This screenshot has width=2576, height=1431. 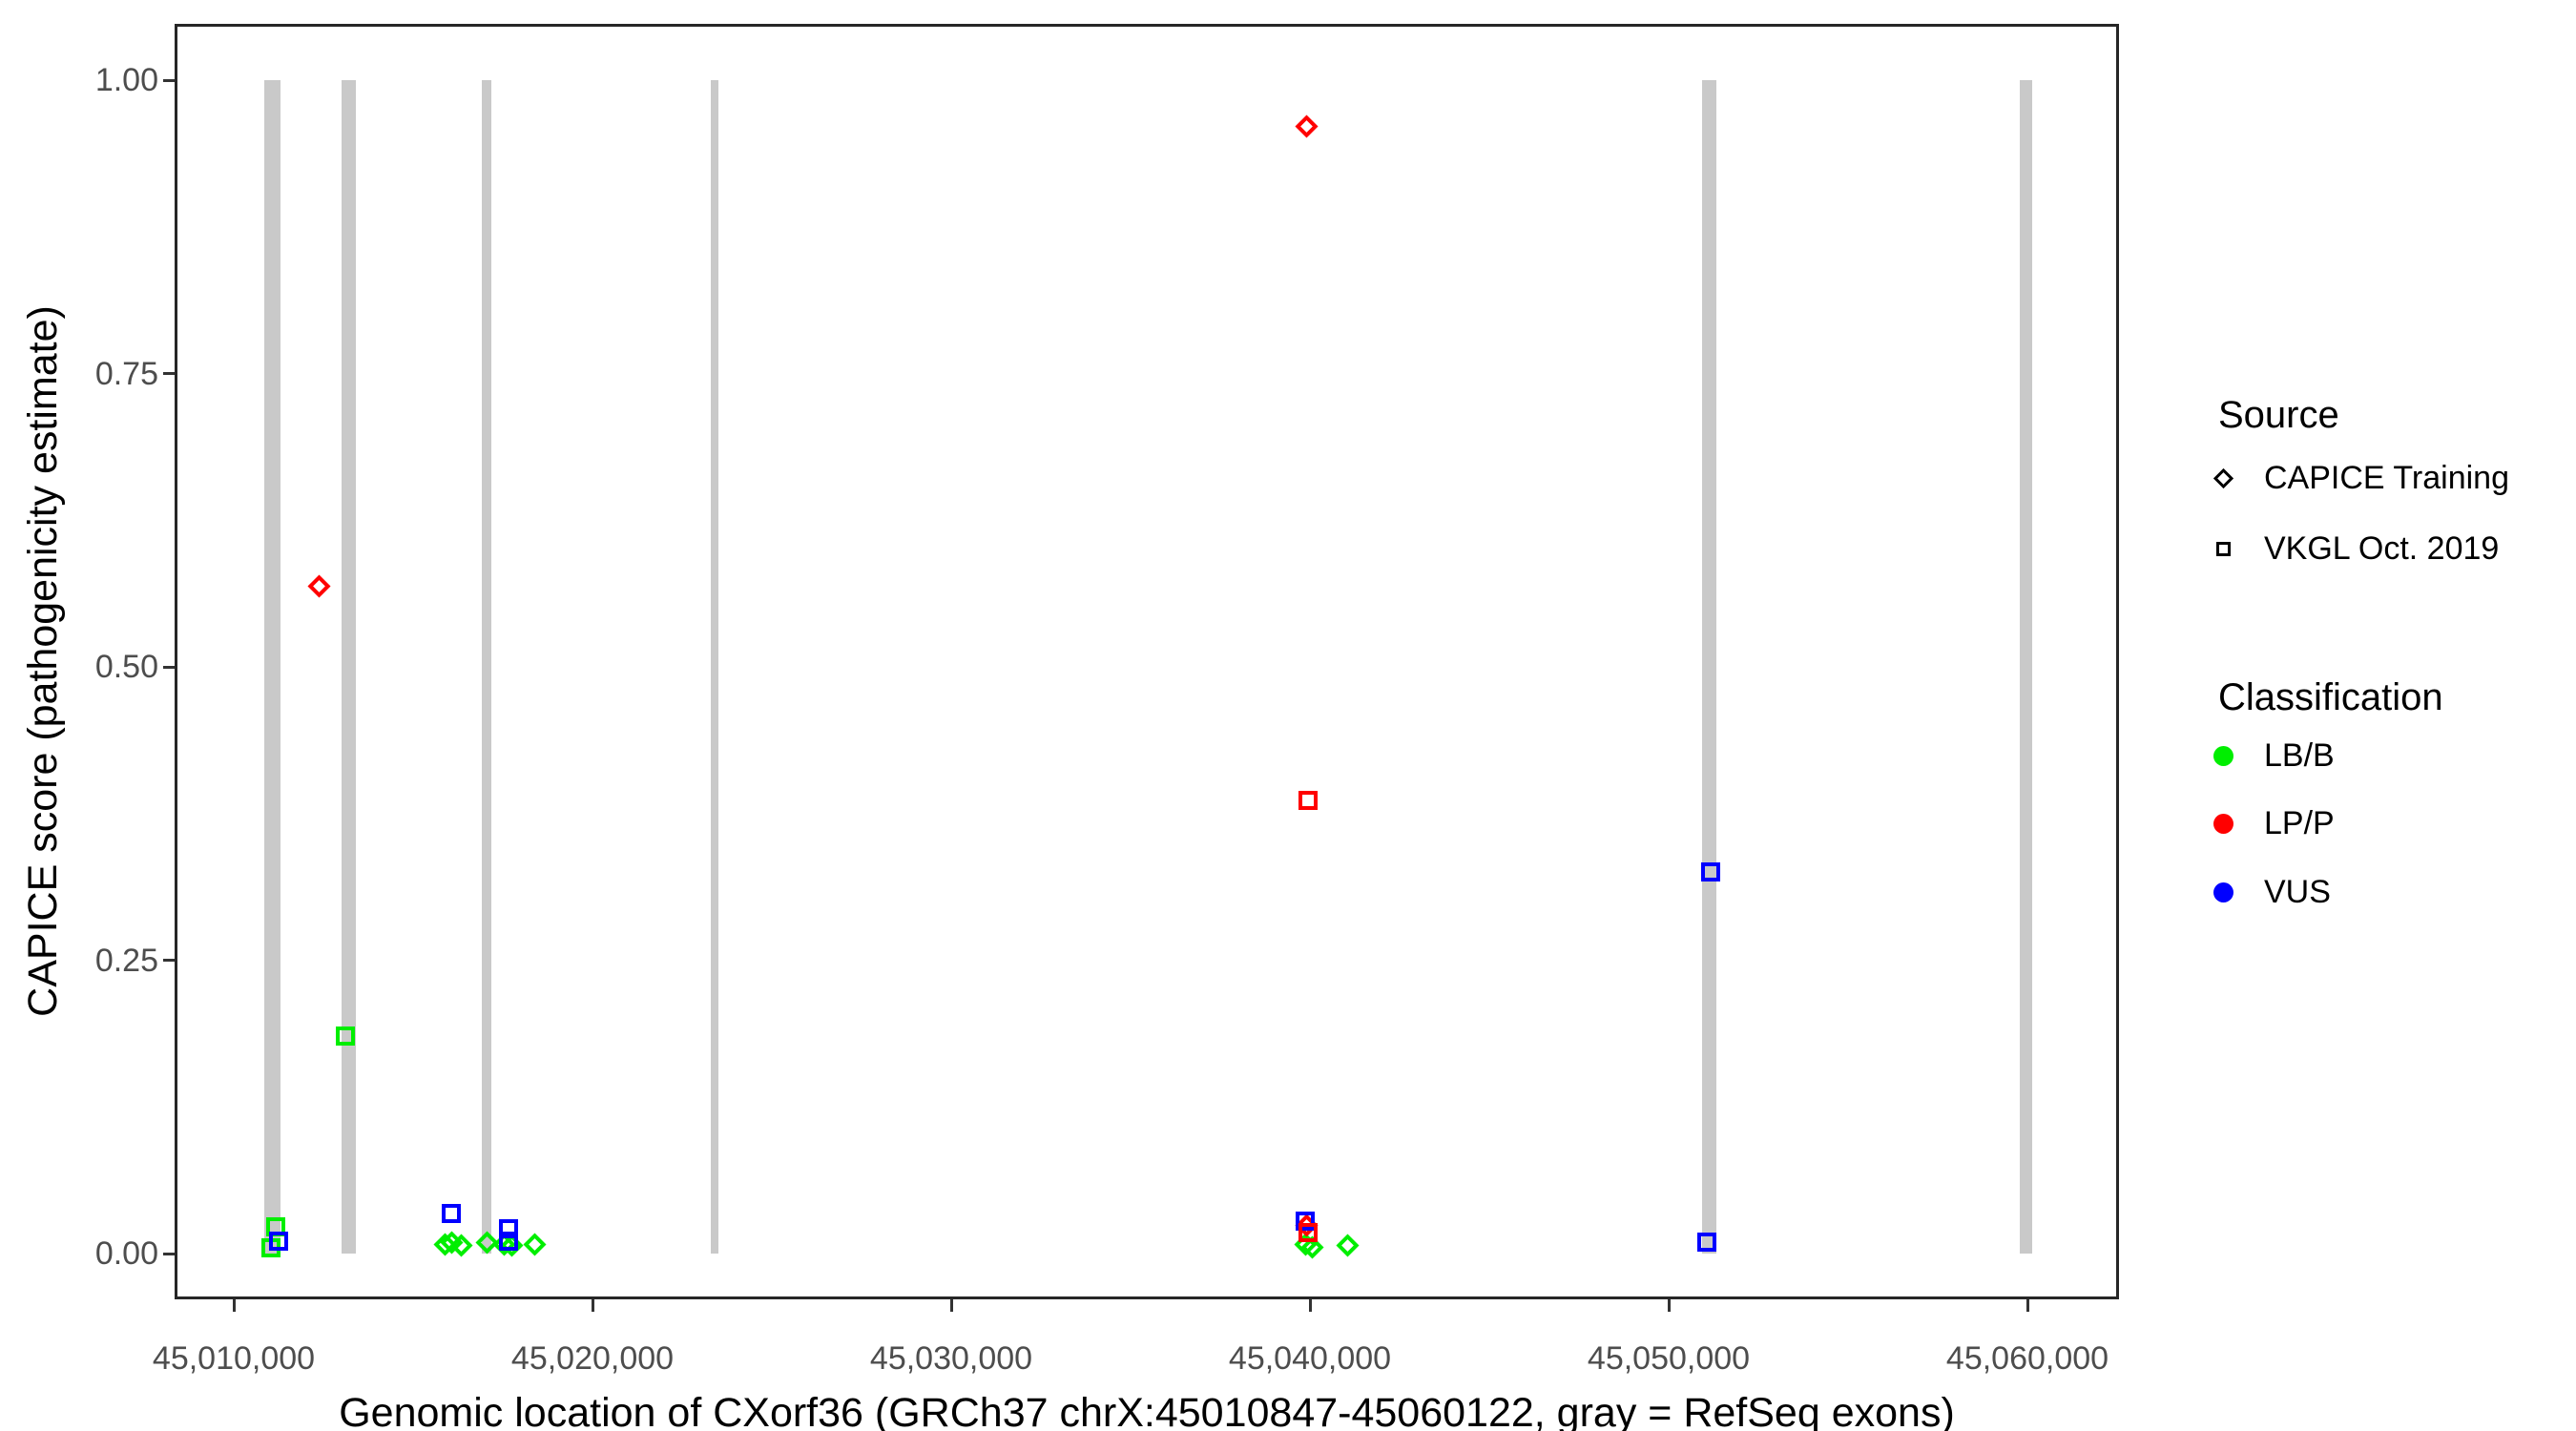 What do you see at coordinates (43, 661) in the screenshot?
I see `y-axis-title: CAPICE score (pathogenicity estimate)` at bounding box center [43, 661].